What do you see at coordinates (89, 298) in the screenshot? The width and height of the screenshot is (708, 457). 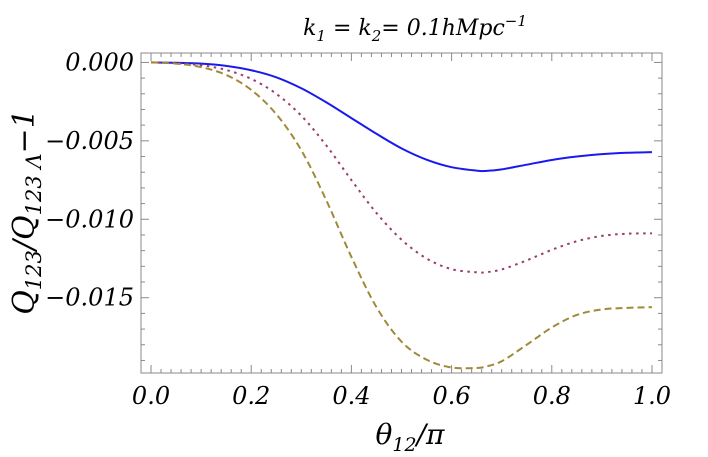 I see `y-tick-label: −0.015` at bounding box center [89, 298].